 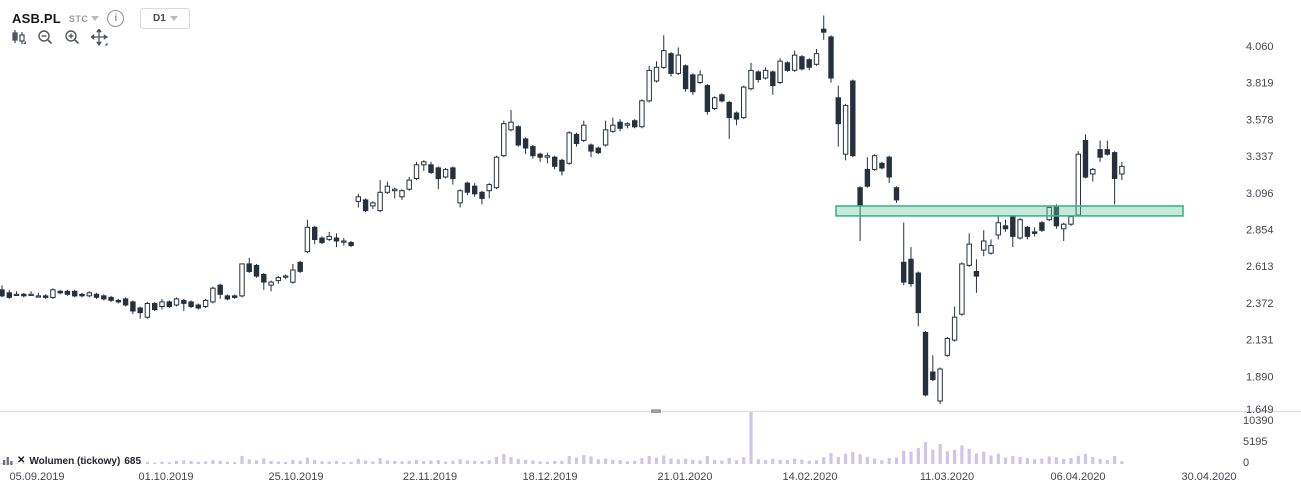 I want to click on axis-tick-label: 25.10.2019, so click(x=295, y=477).